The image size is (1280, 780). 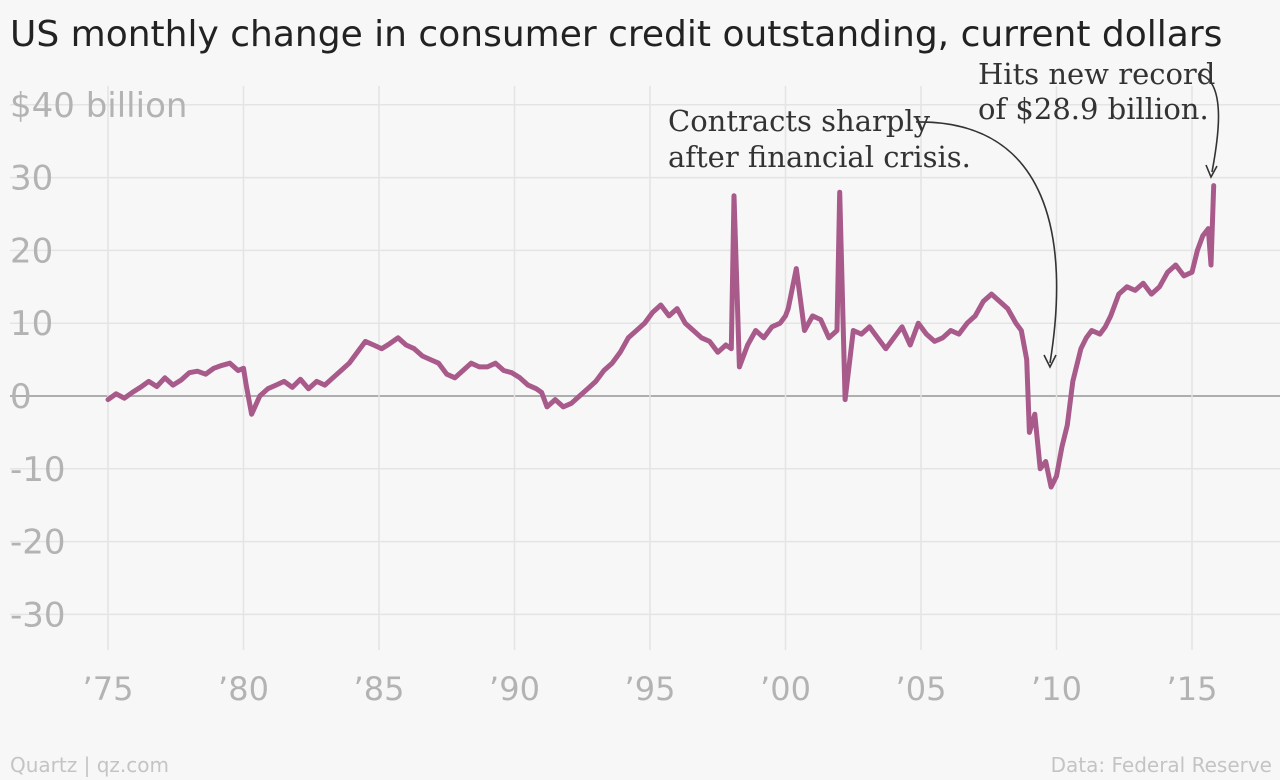 What do you see at coordinates (243, 689) in the screenshot?
I see `x-tick-label: ’80` at bounding box center [243, 689].